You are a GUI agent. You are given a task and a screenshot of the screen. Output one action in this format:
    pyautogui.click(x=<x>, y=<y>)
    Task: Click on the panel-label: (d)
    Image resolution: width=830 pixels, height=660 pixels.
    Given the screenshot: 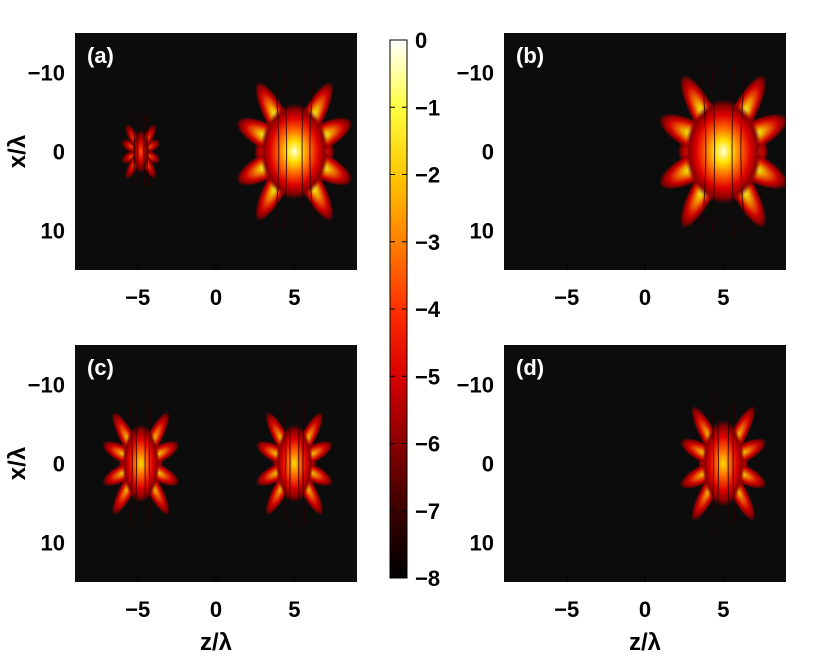 What is the action you would take?
    pyautogui.click(x=530, y=367)
    